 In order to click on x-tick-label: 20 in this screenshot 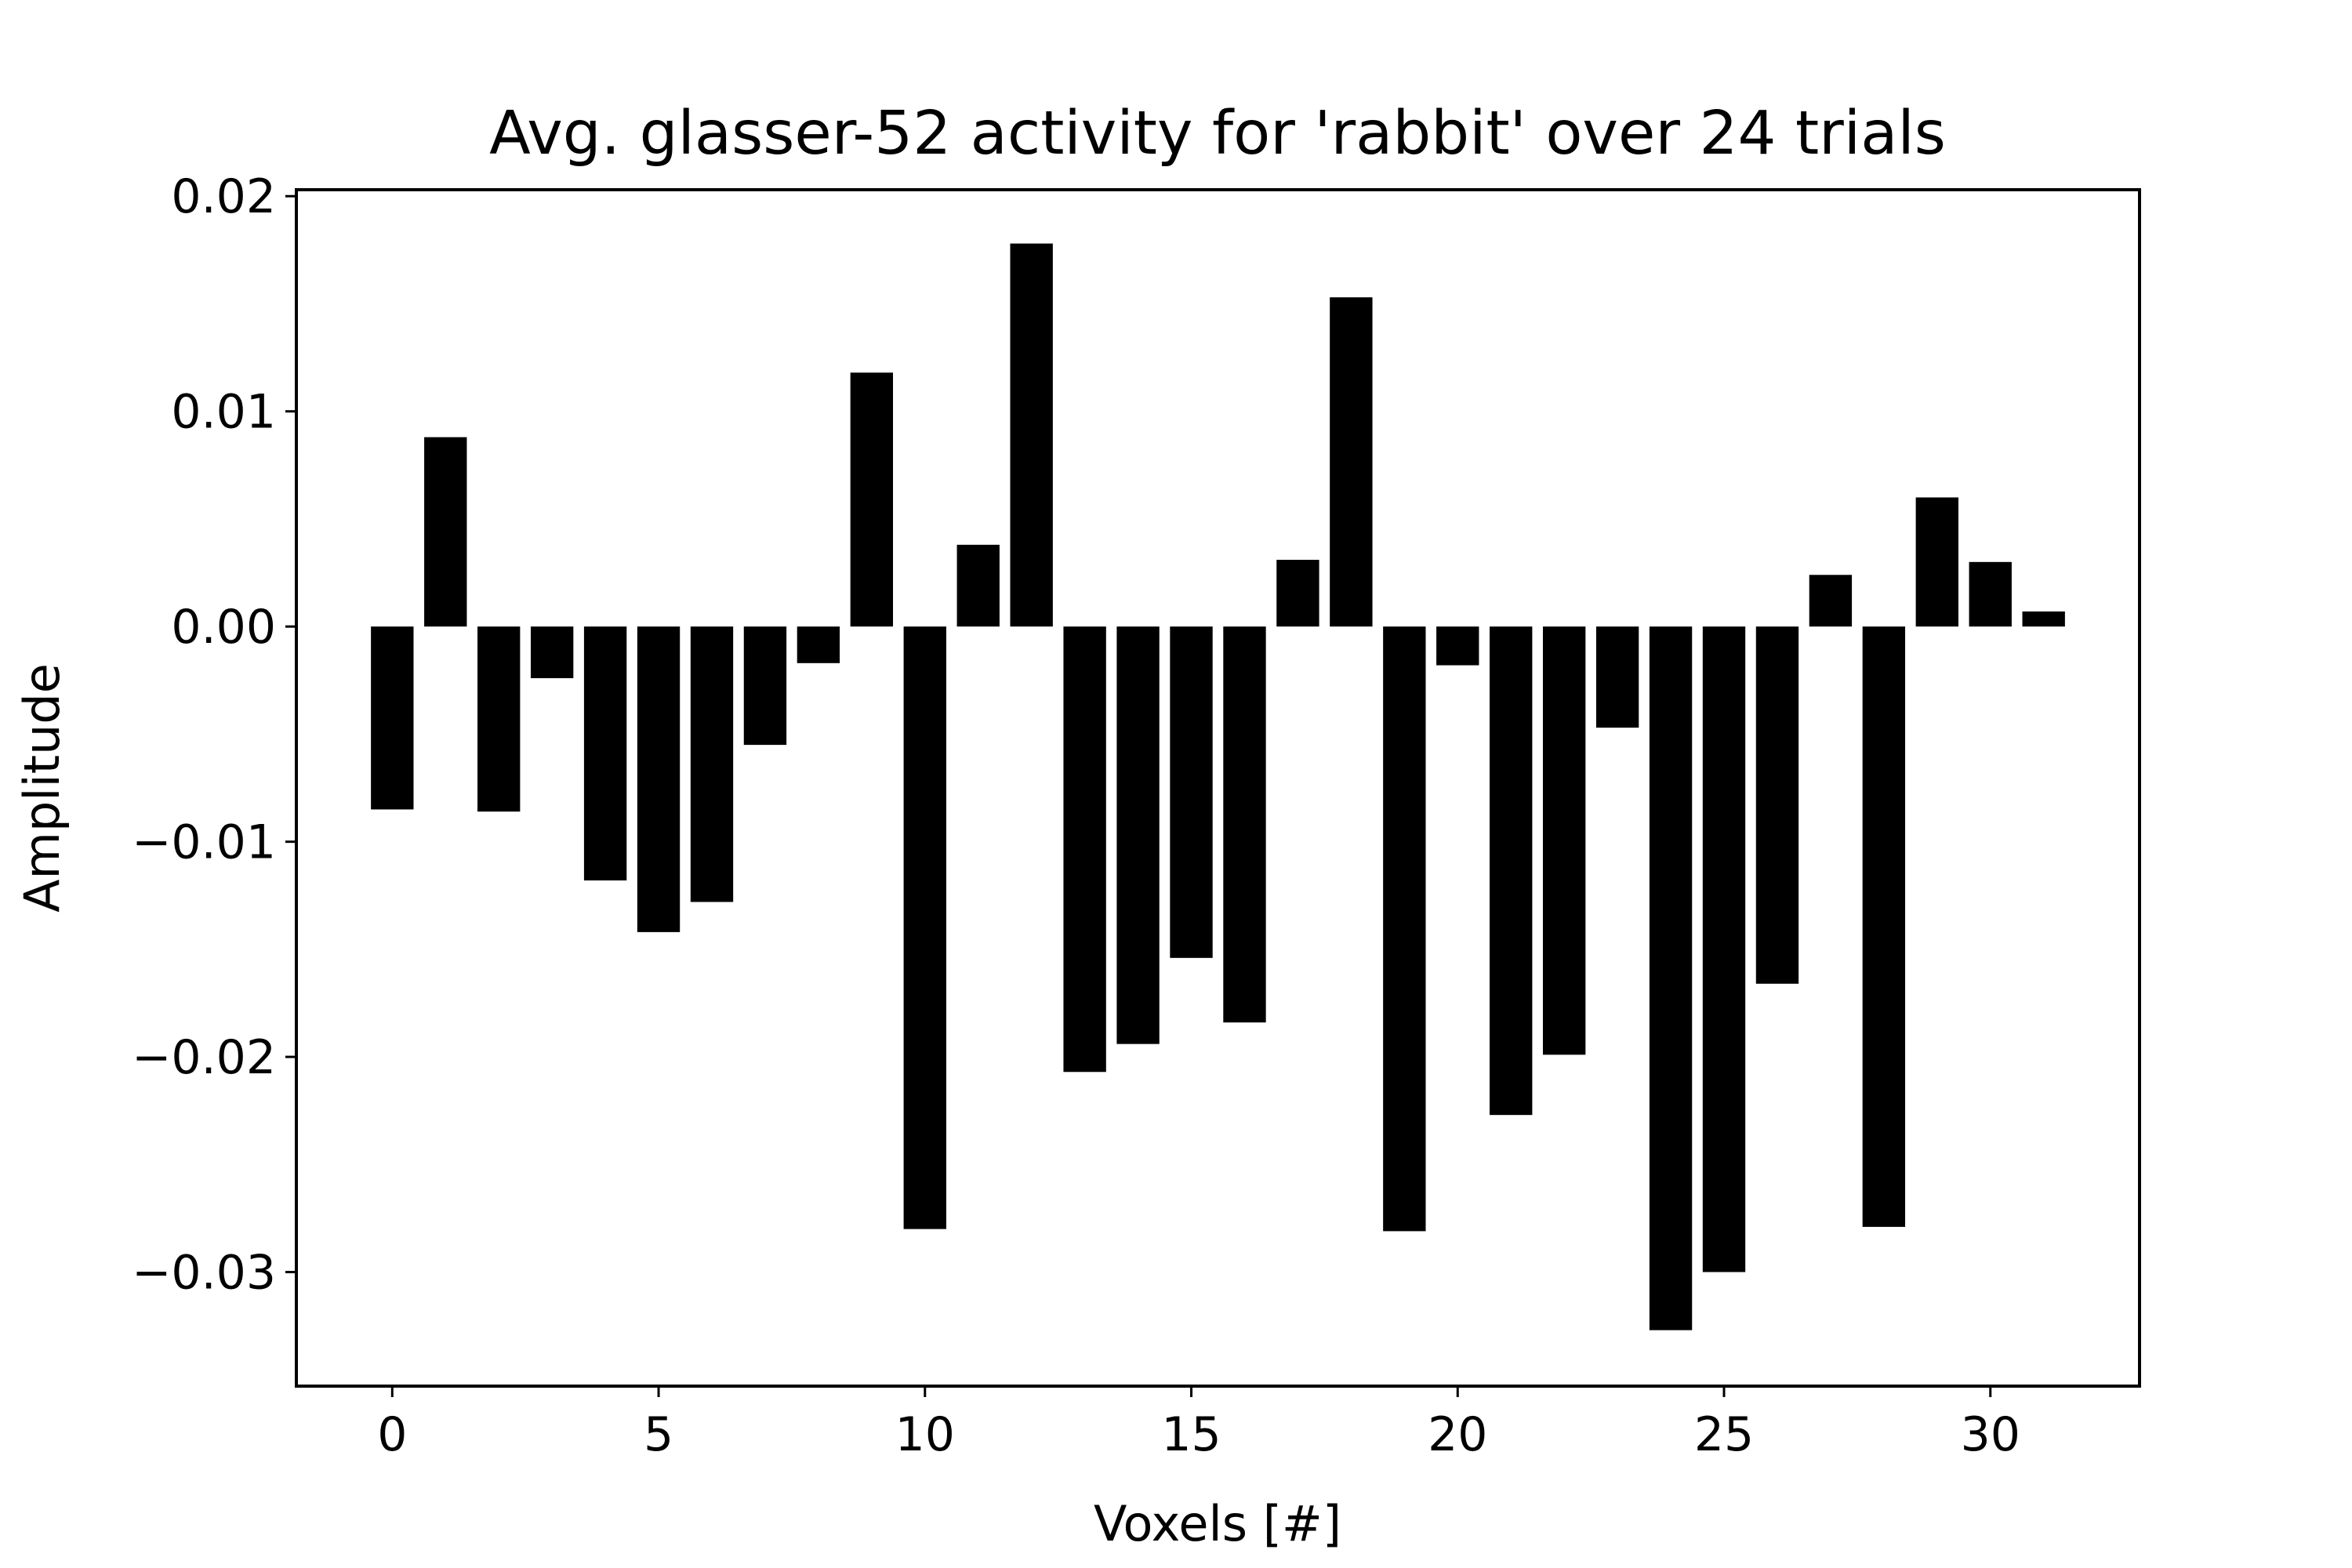, I will do `click(1457, 1434)`.